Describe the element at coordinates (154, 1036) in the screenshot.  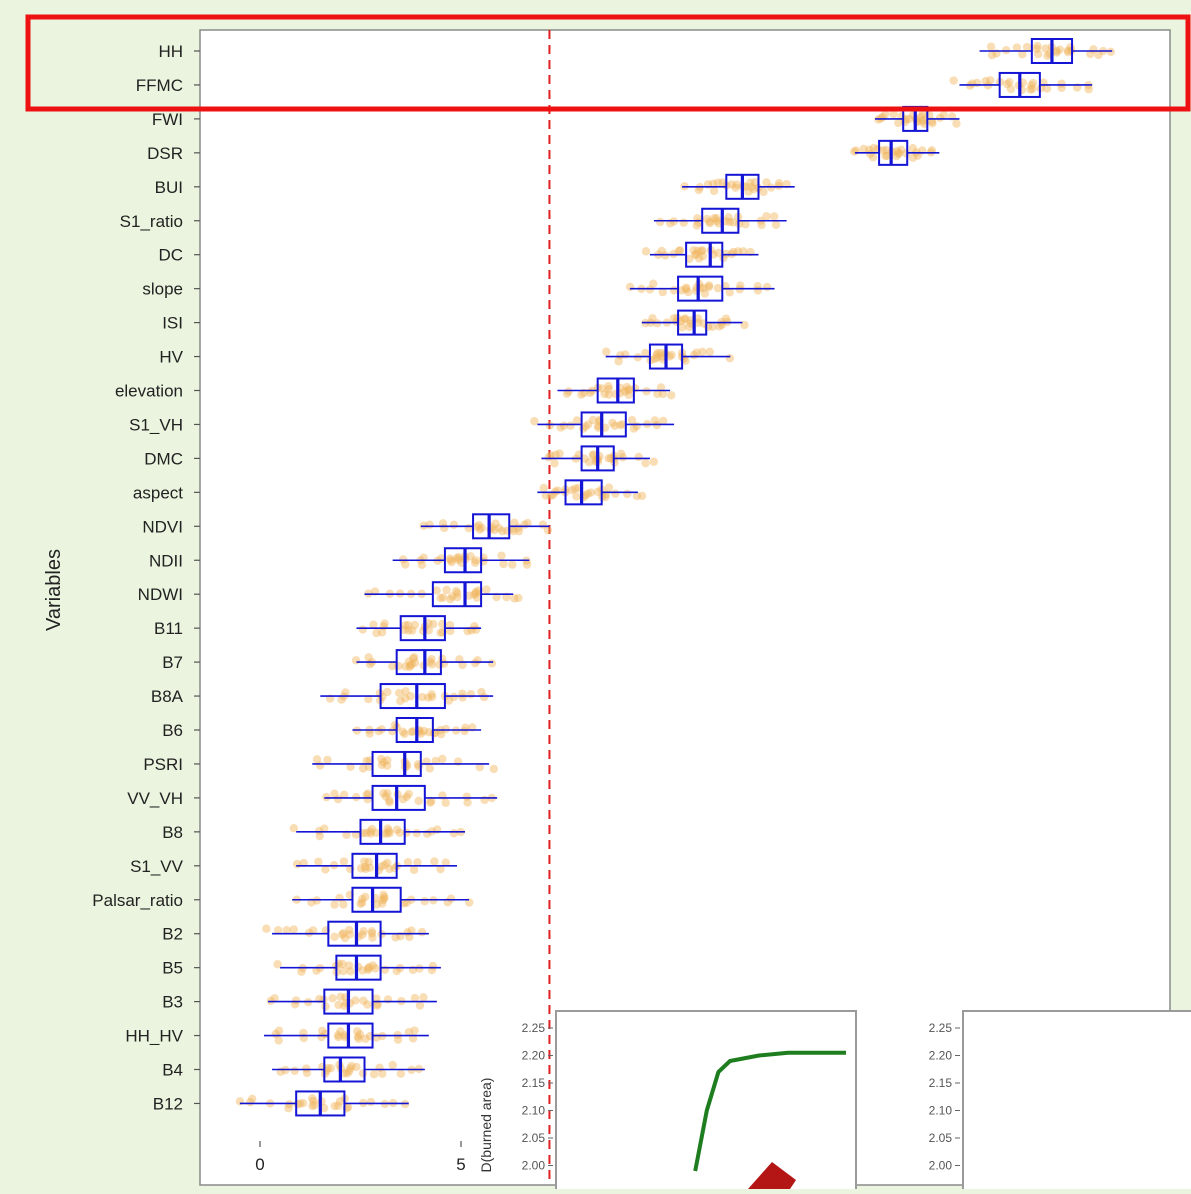
I see `y-tick-label: HH_HV` at that location.